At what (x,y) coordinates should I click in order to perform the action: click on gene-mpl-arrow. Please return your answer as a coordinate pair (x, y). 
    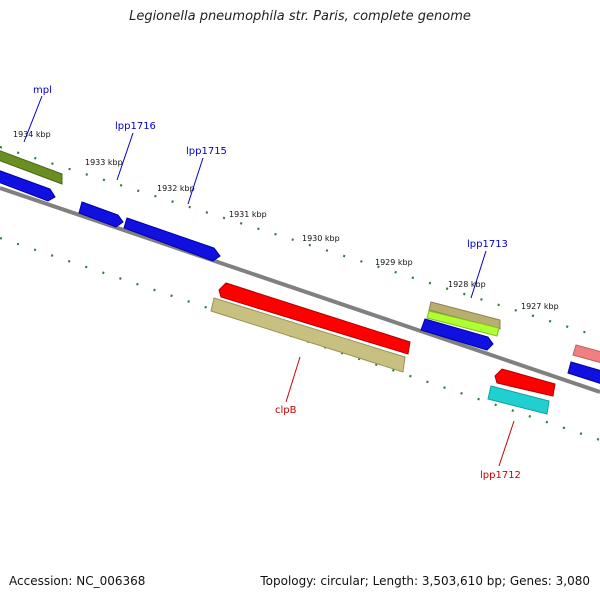
    Looking at the image, I should click on (31, 167).